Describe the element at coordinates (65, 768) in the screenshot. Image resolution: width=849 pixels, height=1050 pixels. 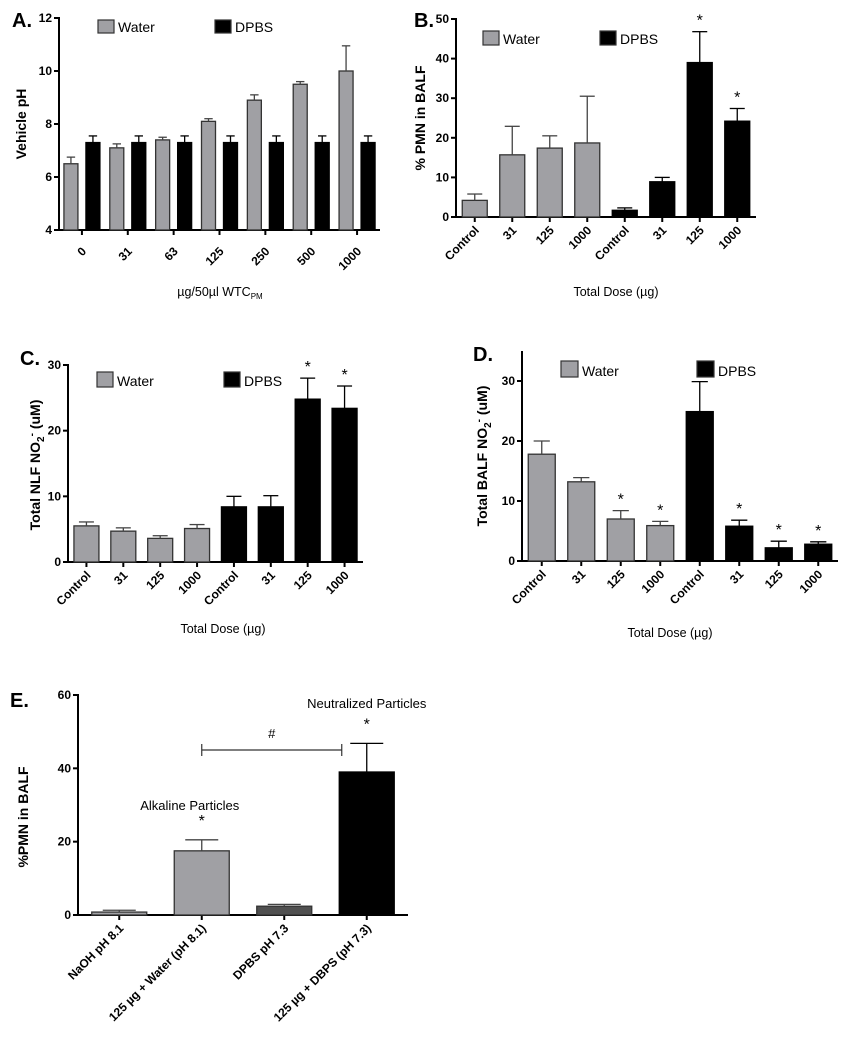
I see `y-tick-label: 40` at that location.